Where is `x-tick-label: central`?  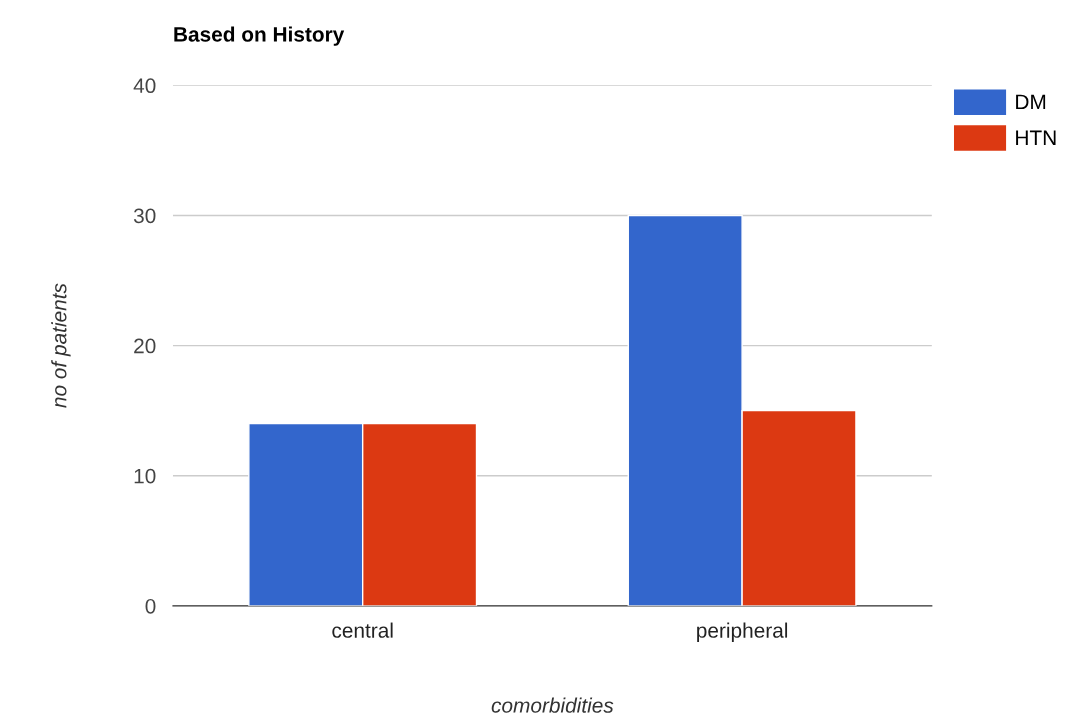
x-tick-label: central is located at coordinates (362, 630).